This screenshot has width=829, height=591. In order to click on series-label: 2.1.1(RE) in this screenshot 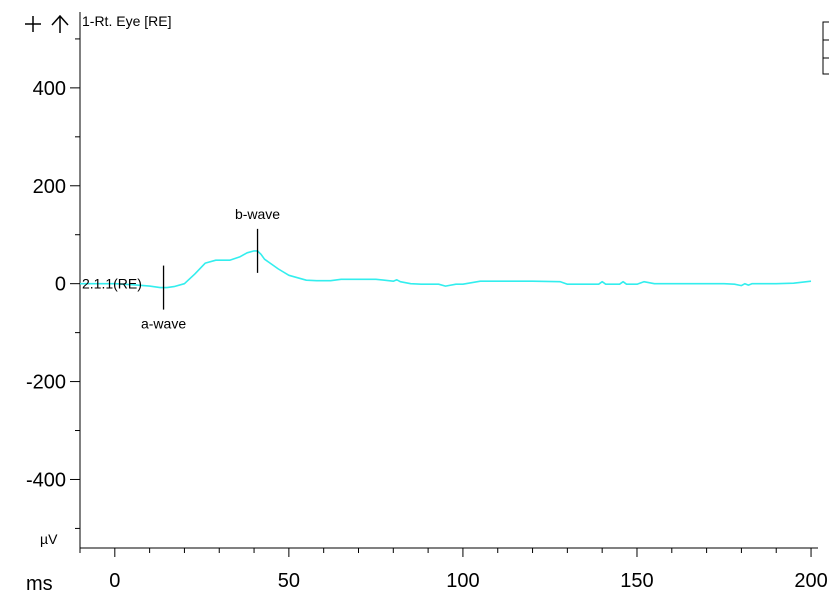, I will do `click(112, 284)`.